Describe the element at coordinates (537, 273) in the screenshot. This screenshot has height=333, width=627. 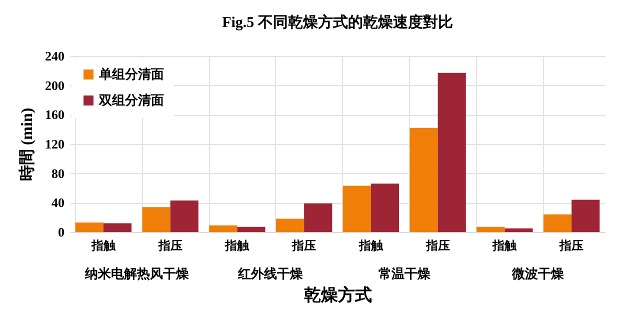
I see `text: 微波干燥` at that location.